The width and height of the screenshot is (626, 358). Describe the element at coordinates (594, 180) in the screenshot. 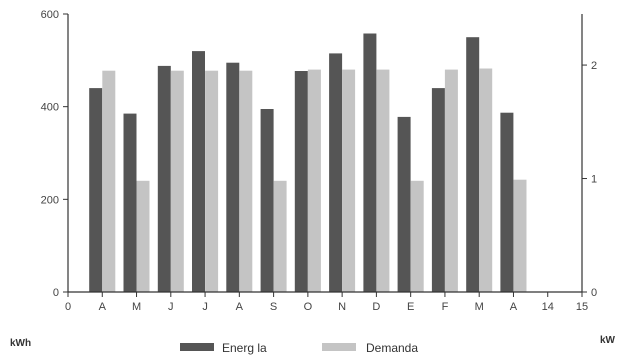

I see `y-right-tick-label: 1` at that location.